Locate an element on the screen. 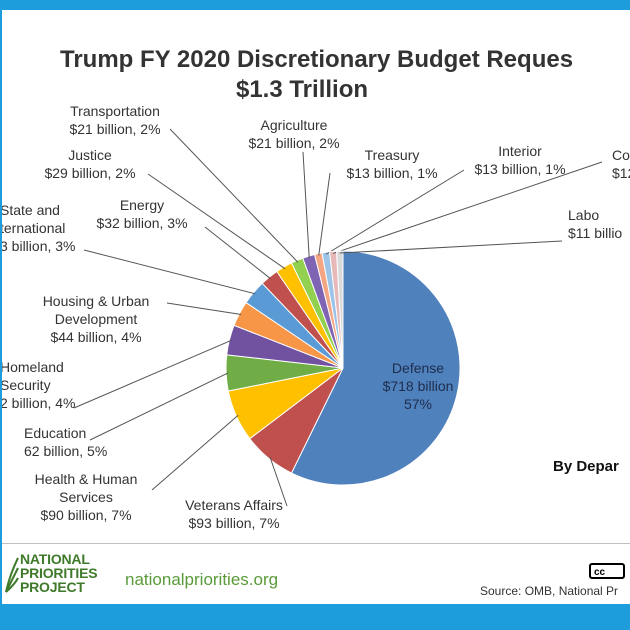 The height and width of the screenshot is (630, 630). top-frame-bar is located at coordinates (315, 5).